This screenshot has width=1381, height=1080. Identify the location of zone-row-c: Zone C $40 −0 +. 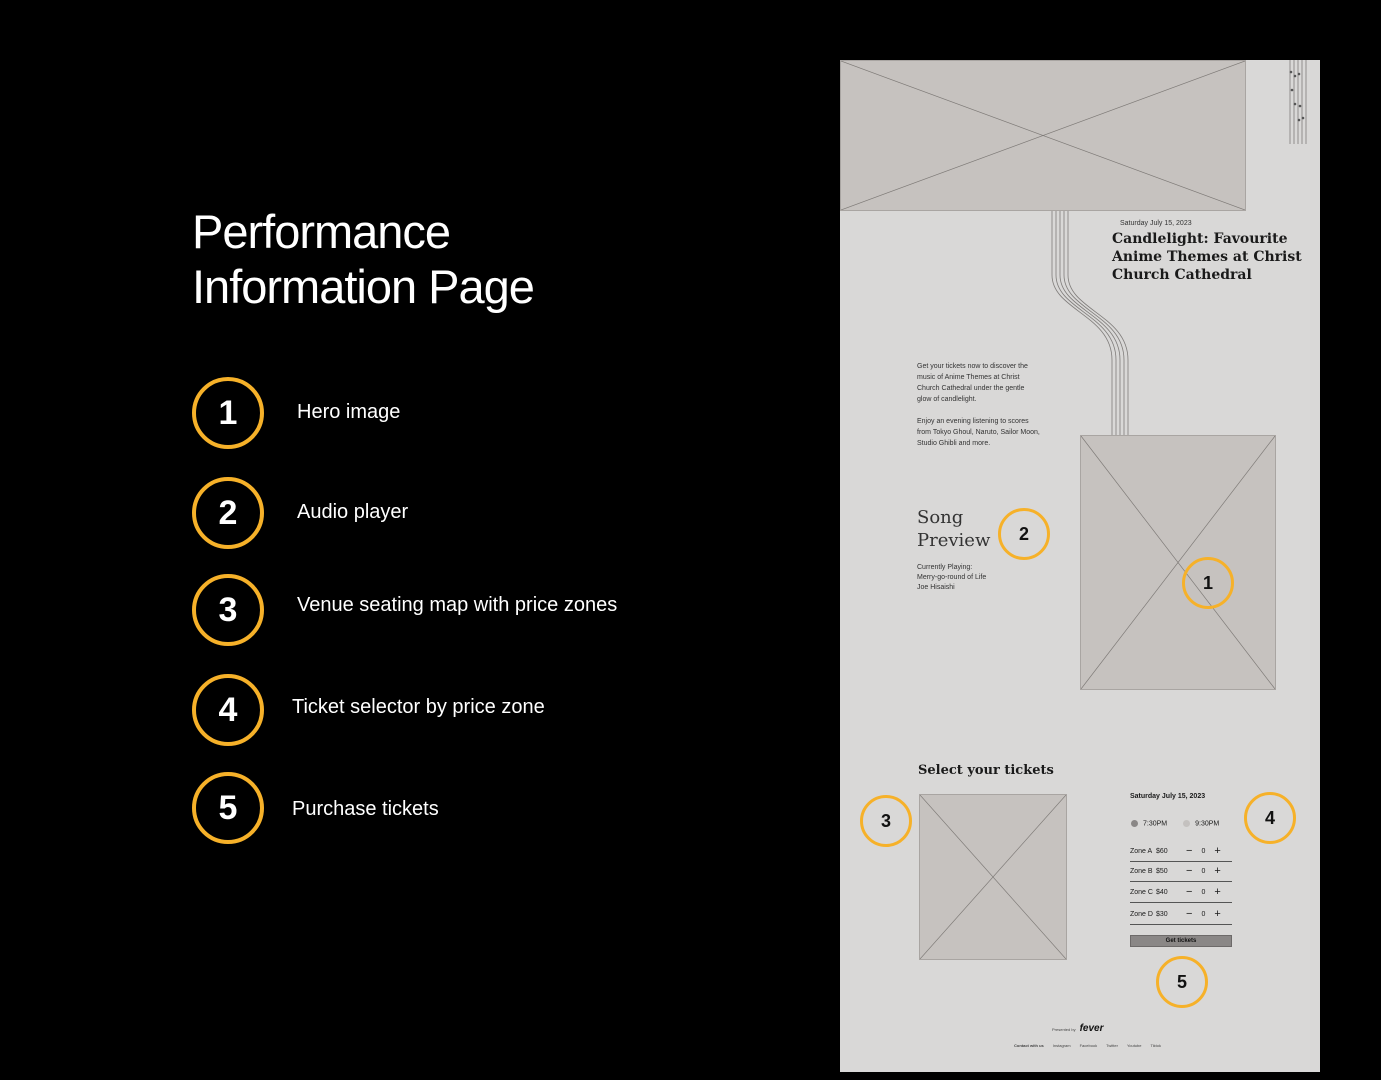
(1181, 892).